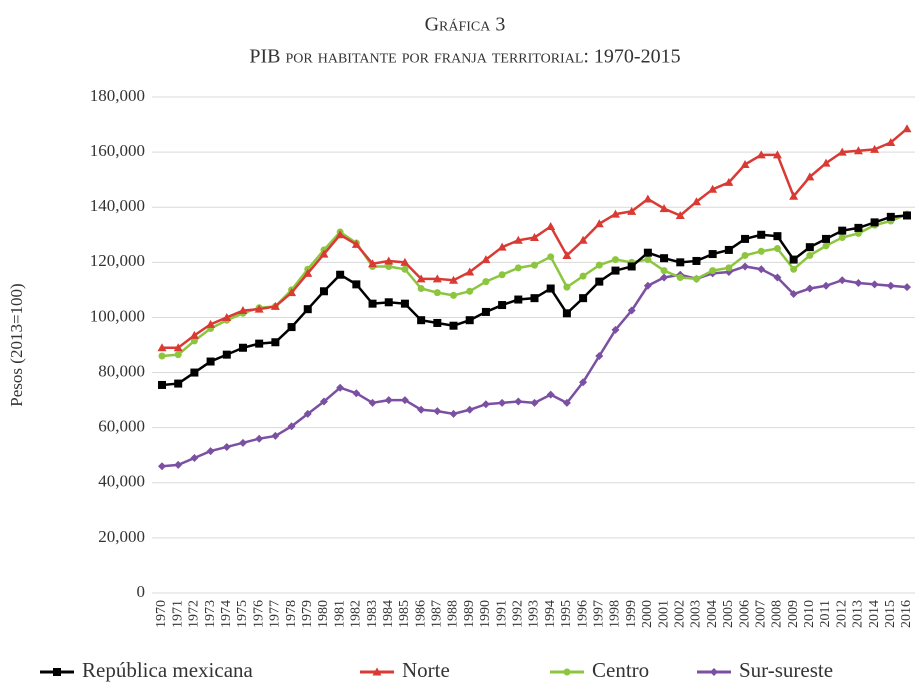 The width and height of the screenshot is (915, 688). I want to click on x-tick-label: 1991, so click(501, 614).